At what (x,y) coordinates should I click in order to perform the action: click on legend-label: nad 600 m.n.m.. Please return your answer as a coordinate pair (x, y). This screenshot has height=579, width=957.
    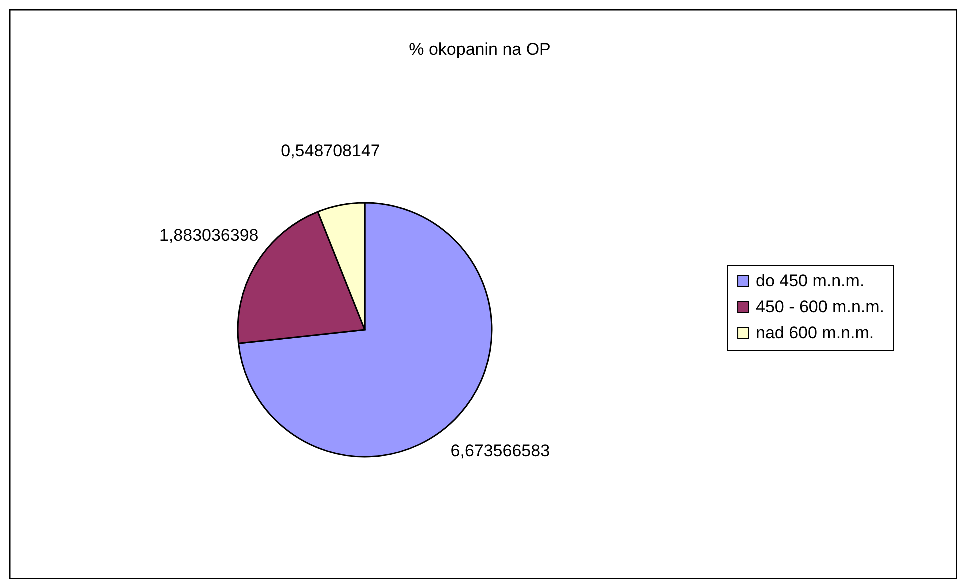
    Looking at the image, I should click on (815, 333).